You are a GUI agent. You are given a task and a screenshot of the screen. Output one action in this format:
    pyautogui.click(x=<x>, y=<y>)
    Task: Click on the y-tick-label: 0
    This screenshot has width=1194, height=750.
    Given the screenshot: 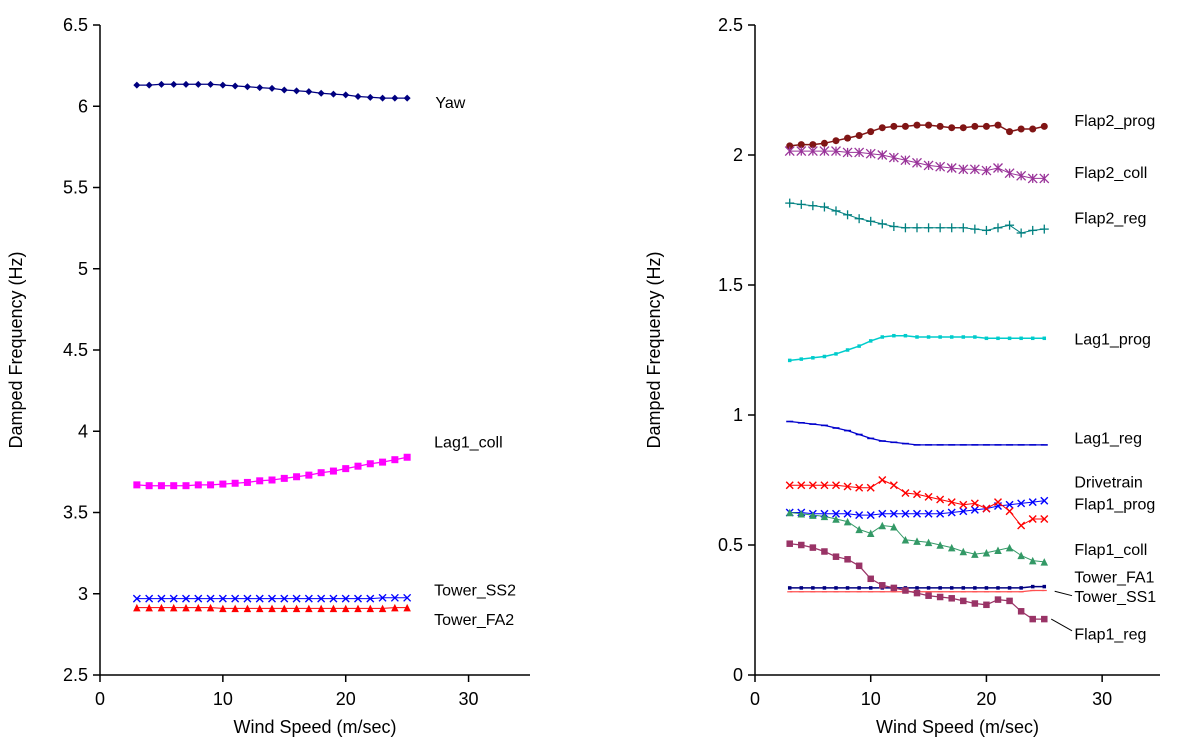 What is the action you would take?
    pyautogui.click(x=738, y=675)
    